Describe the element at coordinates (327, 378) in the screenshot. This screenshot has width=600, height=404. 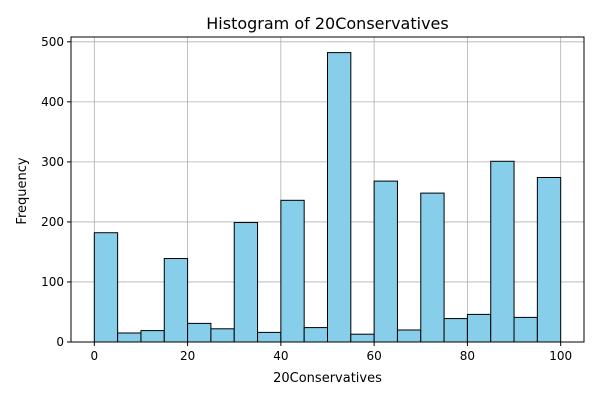
I see `x-axis-label: 20Conservatives` at that location.